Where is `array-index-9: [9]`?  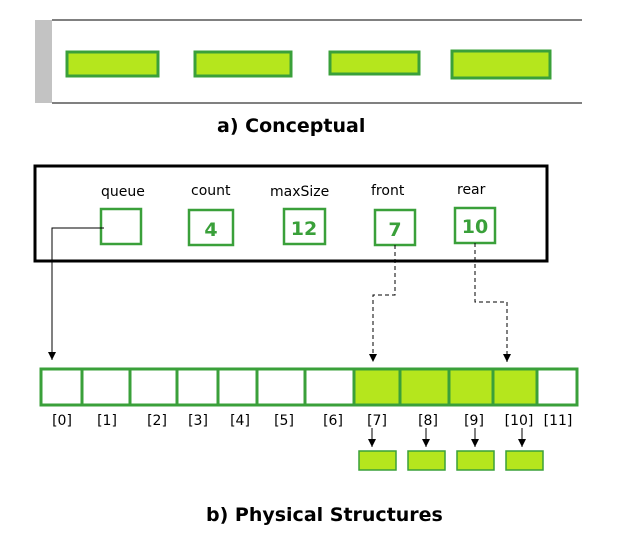
array-index-9: [9] is located at coordinates (474, 421).